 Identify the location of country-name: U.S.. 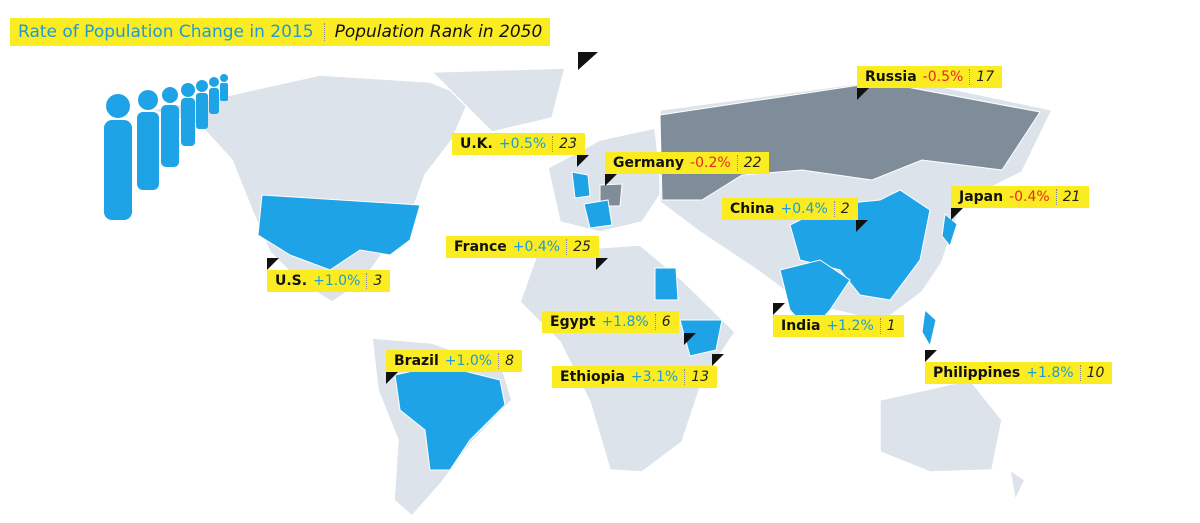
(291, 281).